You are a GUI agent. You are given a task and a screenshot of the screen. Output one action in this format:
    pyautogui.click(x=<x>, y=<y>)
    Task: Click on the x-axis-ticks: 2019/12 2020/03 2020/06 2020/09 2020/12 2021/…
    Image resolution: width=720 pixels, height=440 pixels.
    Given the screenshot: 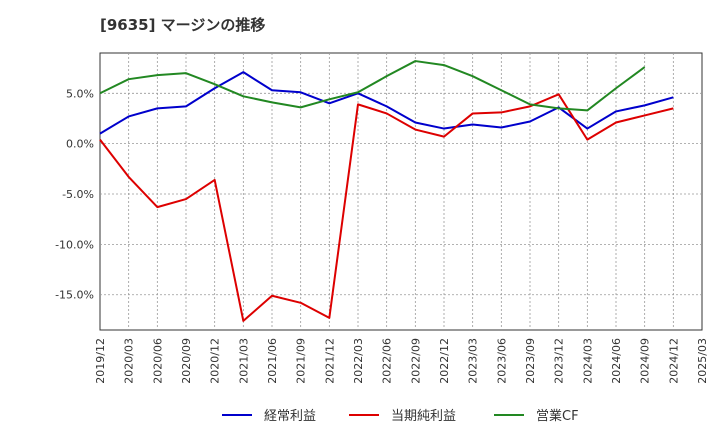 What is the action you would take?
    pyautogui.click(x=401, y=361)
    